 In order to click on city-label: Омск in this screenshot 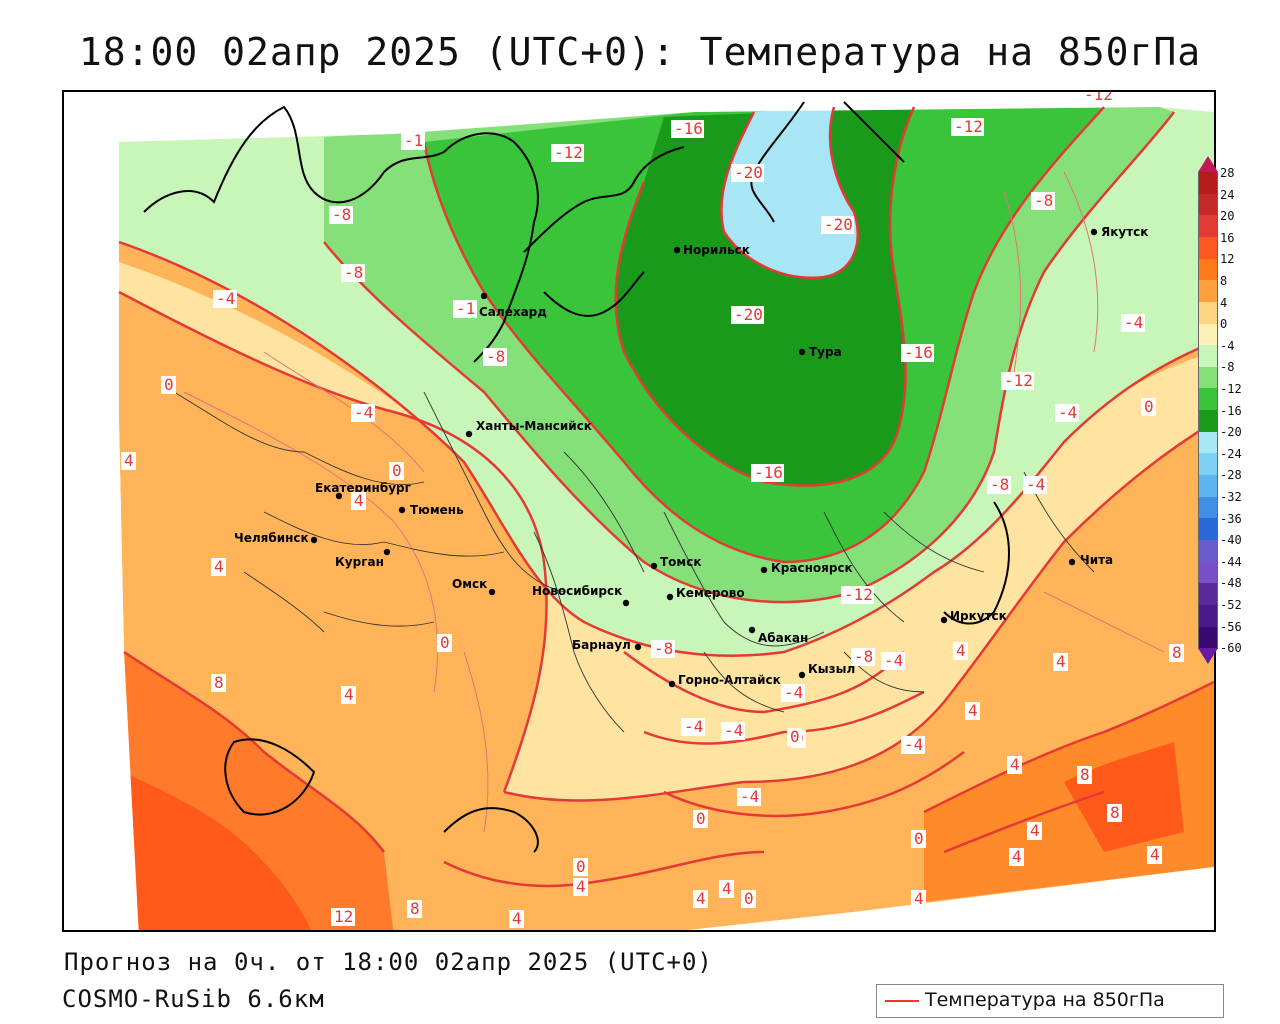, I will do `click(469, 584)`.